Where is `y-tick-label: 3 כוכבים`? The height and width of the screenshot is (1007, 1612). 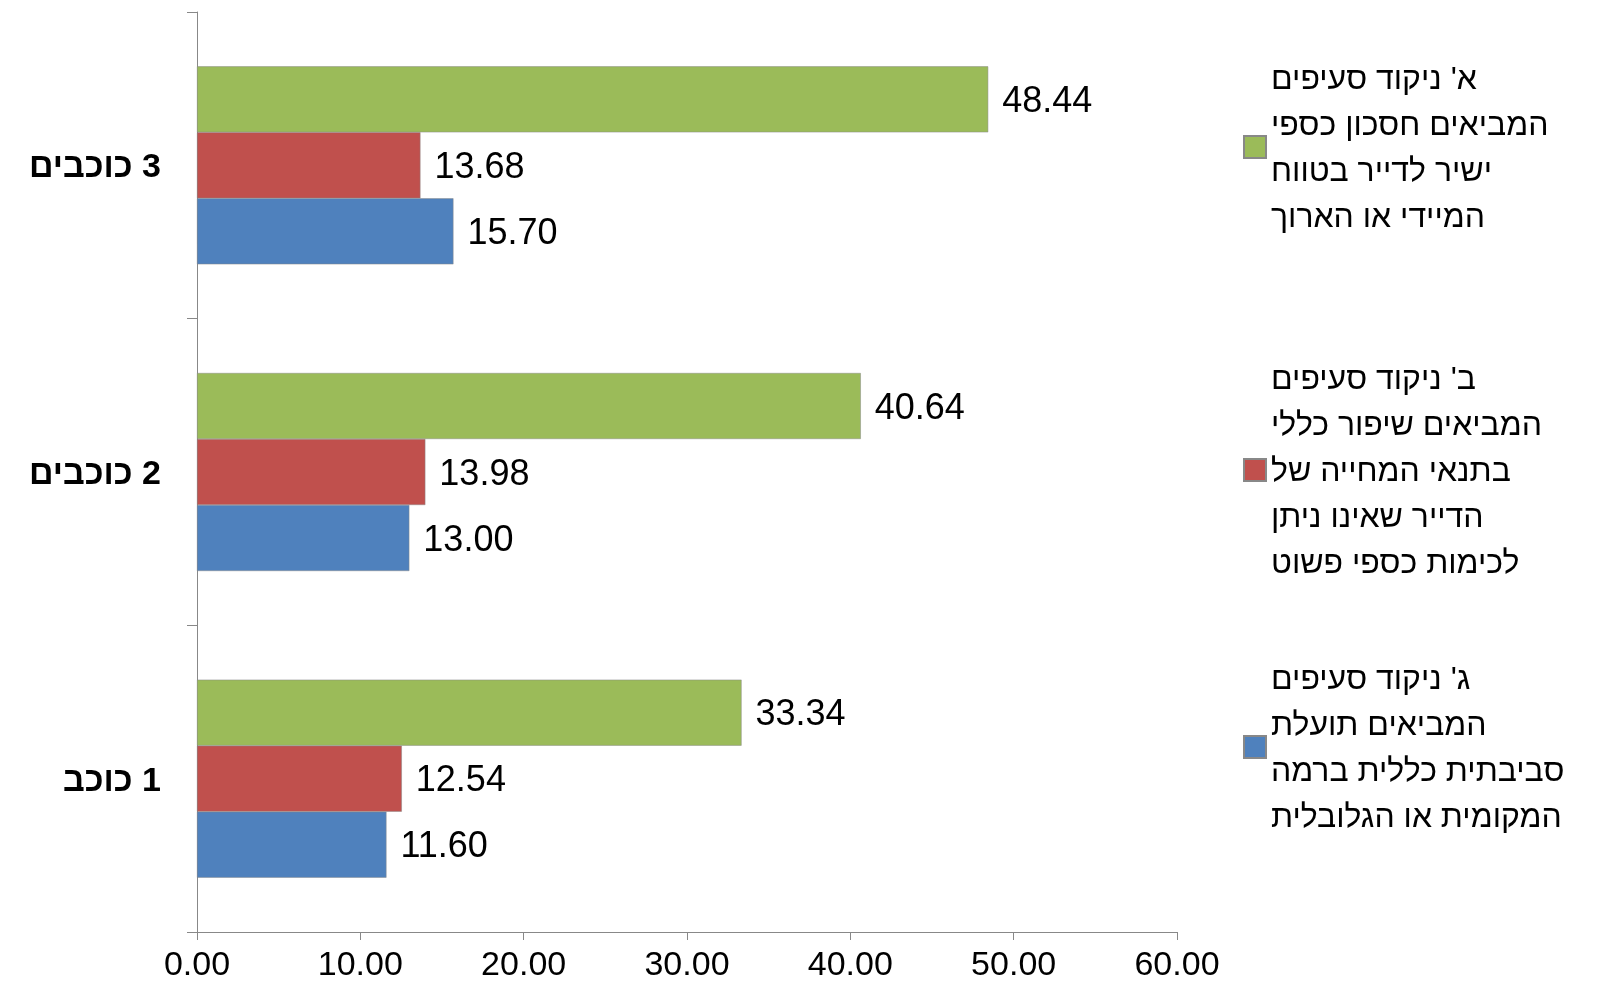 y-tick-label: 3 כוכבים is located at coordinates (94, 165).